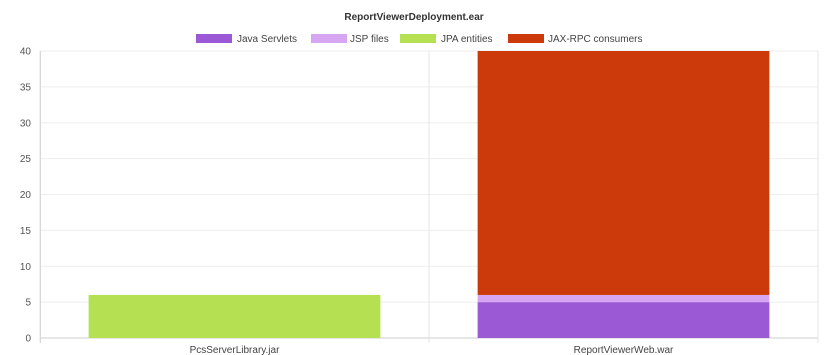  Describe the element at coordinates (235, 350) in the screenshot. I see `x-tick-label-0: PcsServerLibrary.jar` at that location.